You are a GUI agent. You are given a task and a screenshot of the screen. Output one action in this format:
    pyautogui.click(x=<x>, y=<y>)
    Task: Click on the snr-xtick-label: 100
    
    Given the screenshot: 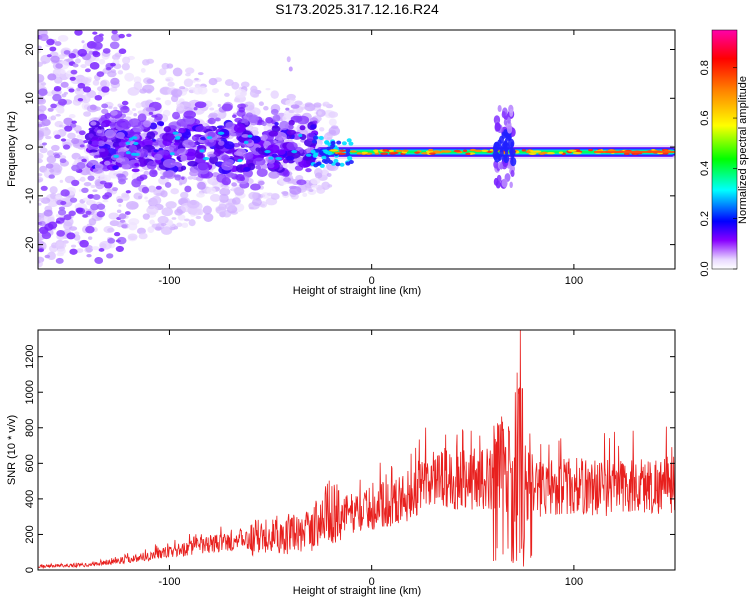 What is the action you would take?
    pyautogui.click(x=574, y=582)
    